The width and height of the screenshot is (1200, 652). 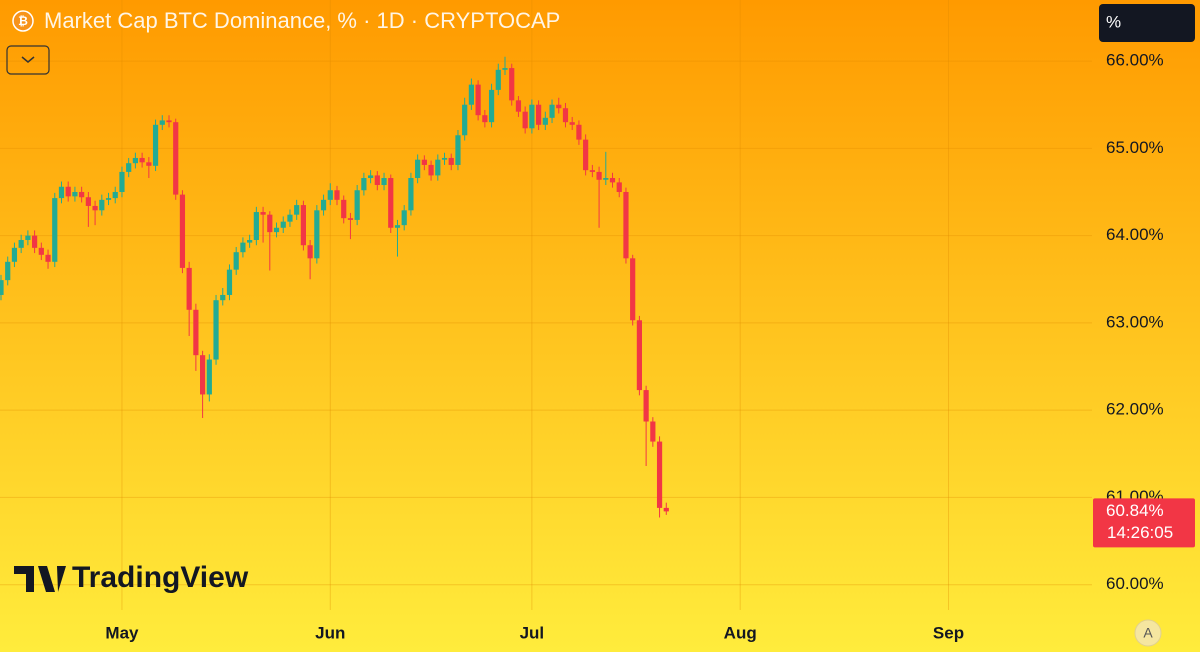 I want to click on x-tick-label: Jun, so click(x=330, y=632).